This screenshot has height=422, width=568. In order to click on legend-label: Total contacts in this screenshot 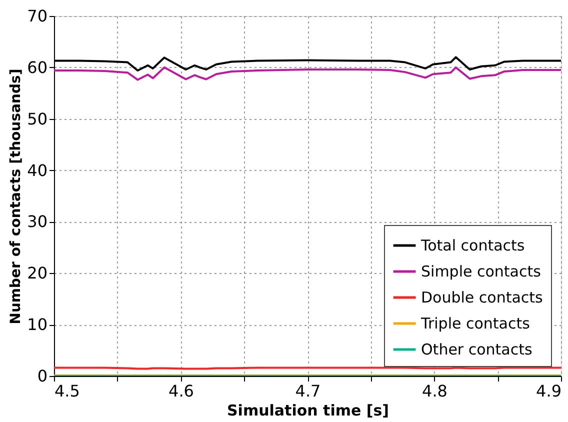, I will do `click(472, 245)`.